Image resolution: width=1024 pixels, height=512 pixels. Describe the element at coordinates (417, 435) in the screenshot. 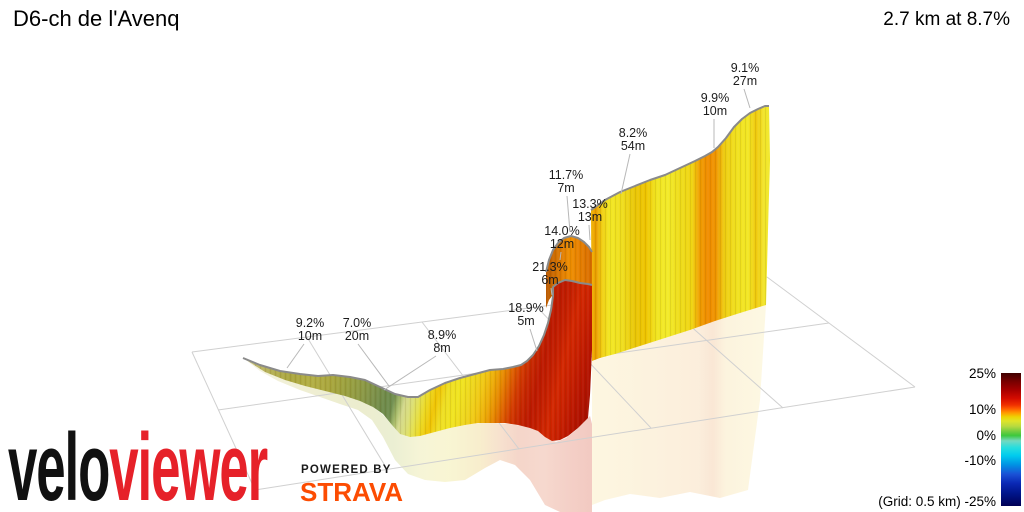

I see `front-wall-reflection` at that location.